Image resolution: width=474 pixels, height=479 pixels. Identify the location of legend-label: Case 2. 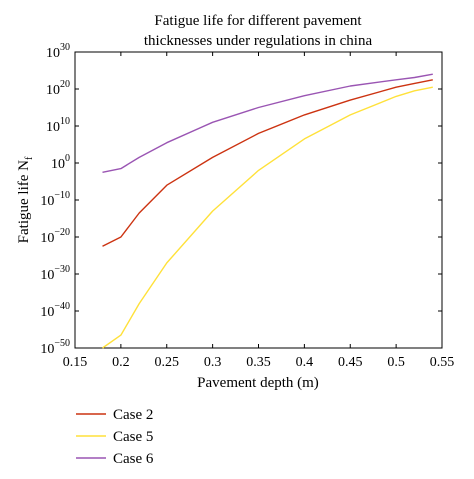
(133, 415).